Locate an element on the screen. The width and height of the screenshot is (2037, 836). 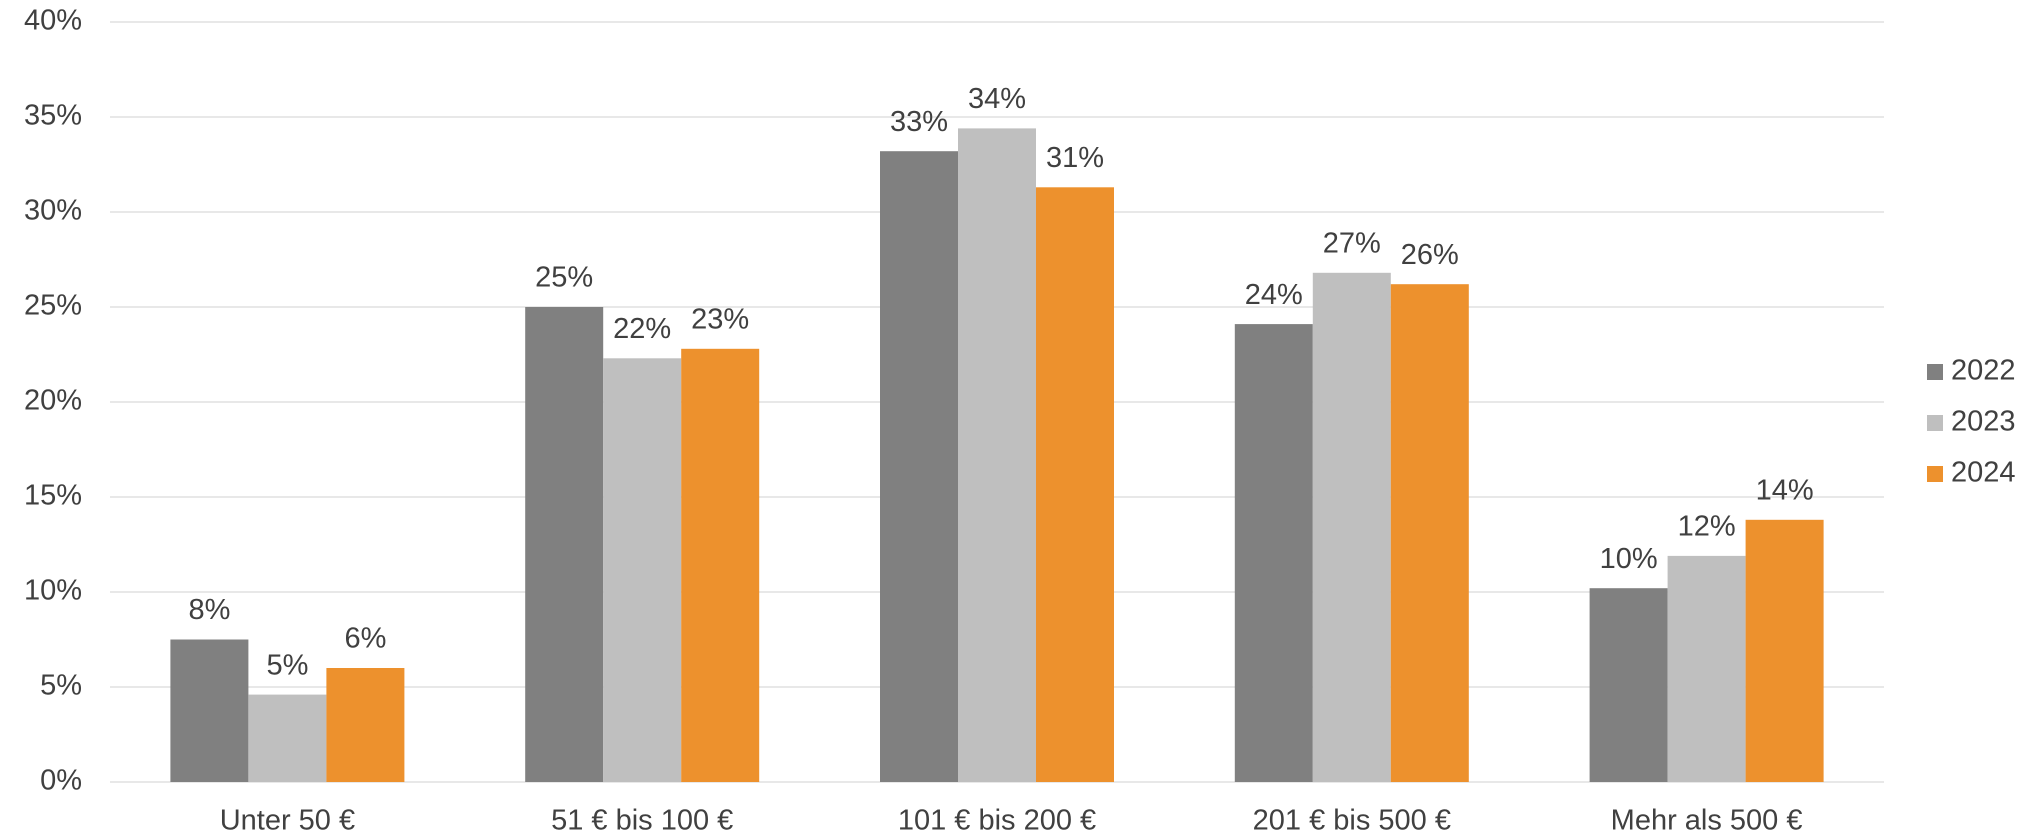
value-label: 23% is located at coordinates (720, 319).